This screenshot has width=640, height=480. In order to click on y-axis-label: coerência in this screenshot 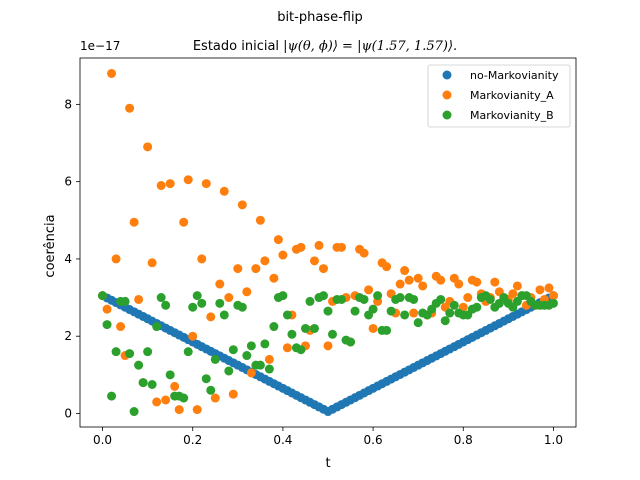, I will do `click(50, 245)`.